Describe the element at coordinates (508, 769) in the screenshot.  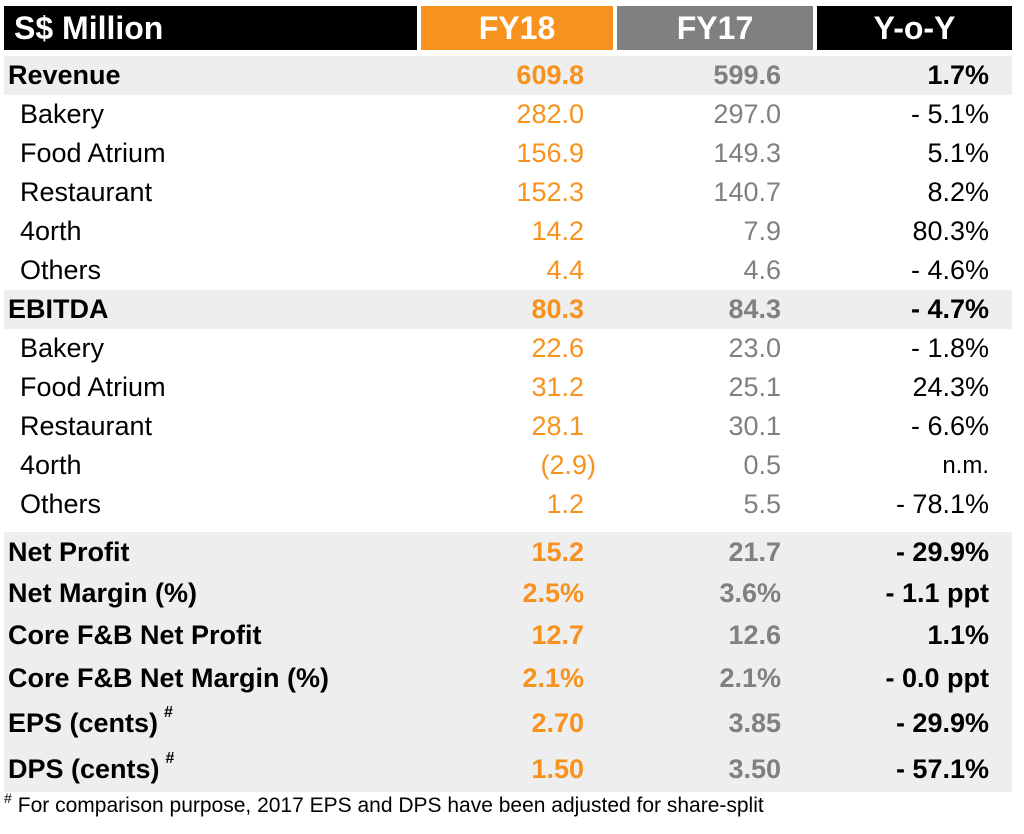
I see `row-dps: DPS (cents) # 1.50 3.50 - 57.1%` at that location.